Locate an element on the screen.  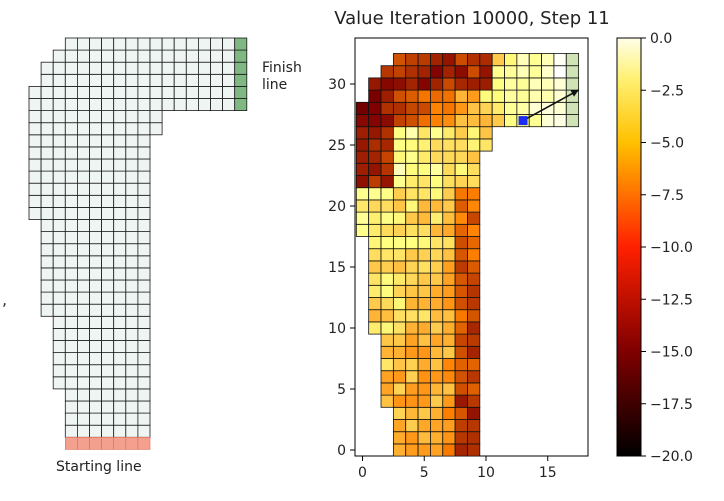
velocity-arrow is located at coordinates (551, 105).